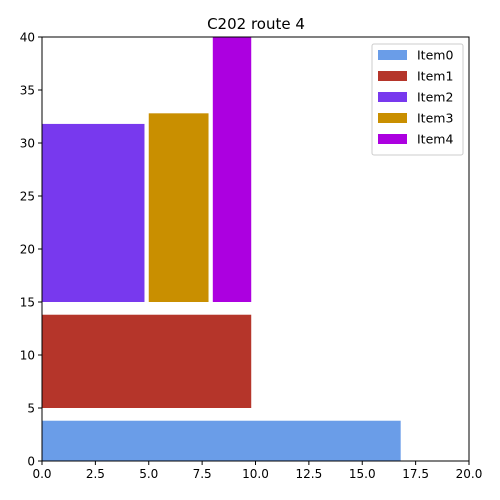  I want to click on legend-label-item0: Item0, so click(435, 55).